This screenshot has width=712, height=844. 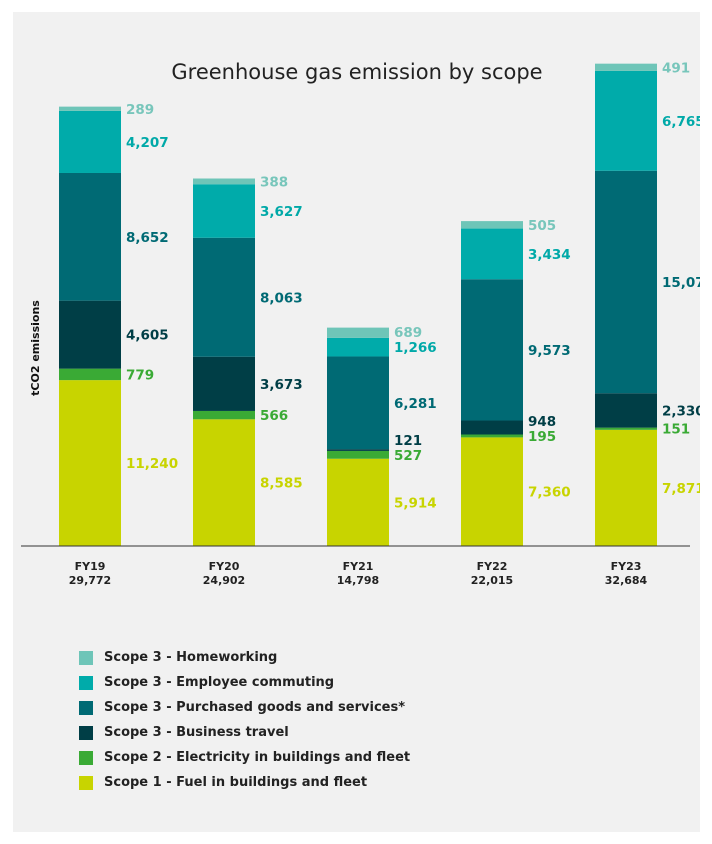 What do you see at coordinates (681, 411) in the screenshot?
I see `data-label: 2,330` at bounding box center [681, 411].